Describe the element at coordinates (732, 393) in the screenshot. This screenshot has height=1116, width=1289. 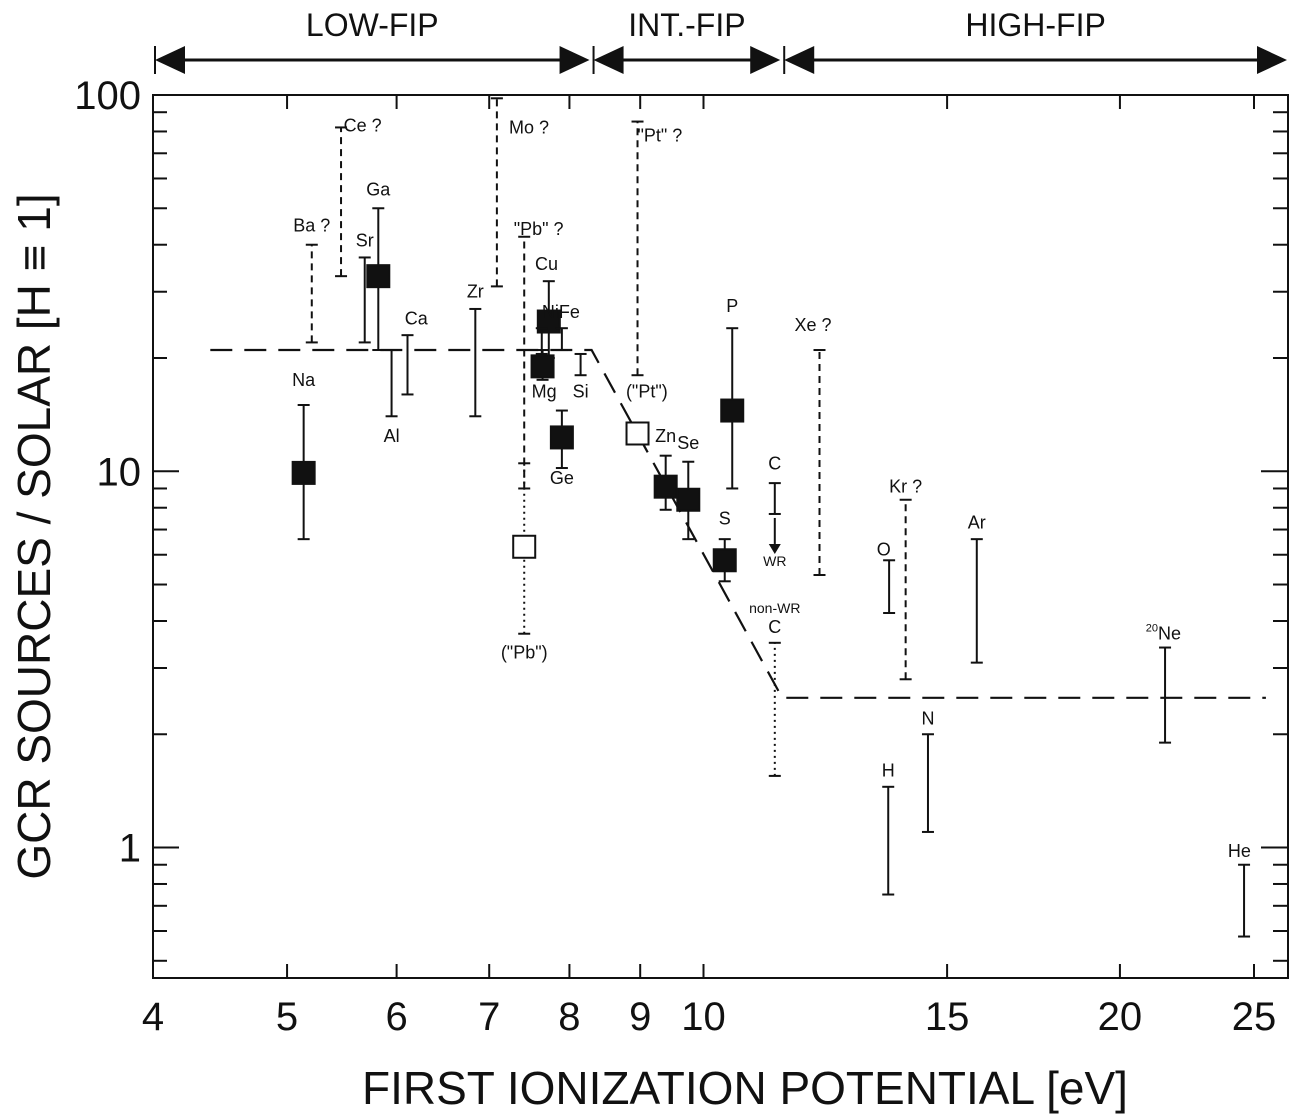
I see `data-point: P` at that location.